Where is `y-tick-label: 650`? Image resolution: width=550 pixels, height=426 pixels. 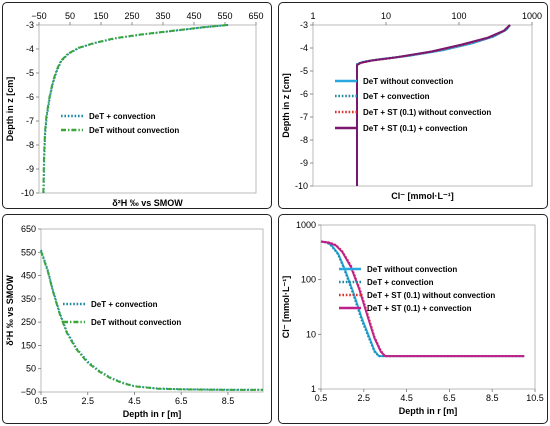
y-tick-label: 650 is located at coordinates (28, 229).